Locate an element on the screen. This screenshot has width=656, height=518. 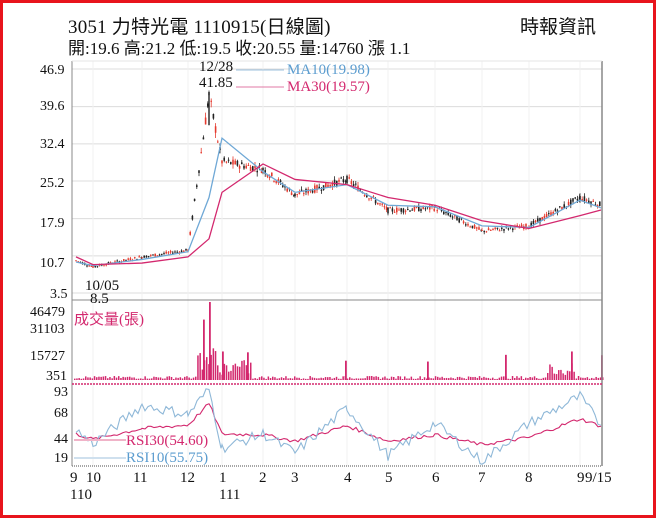
month-label: 5 is located at coordinates (389, 478).